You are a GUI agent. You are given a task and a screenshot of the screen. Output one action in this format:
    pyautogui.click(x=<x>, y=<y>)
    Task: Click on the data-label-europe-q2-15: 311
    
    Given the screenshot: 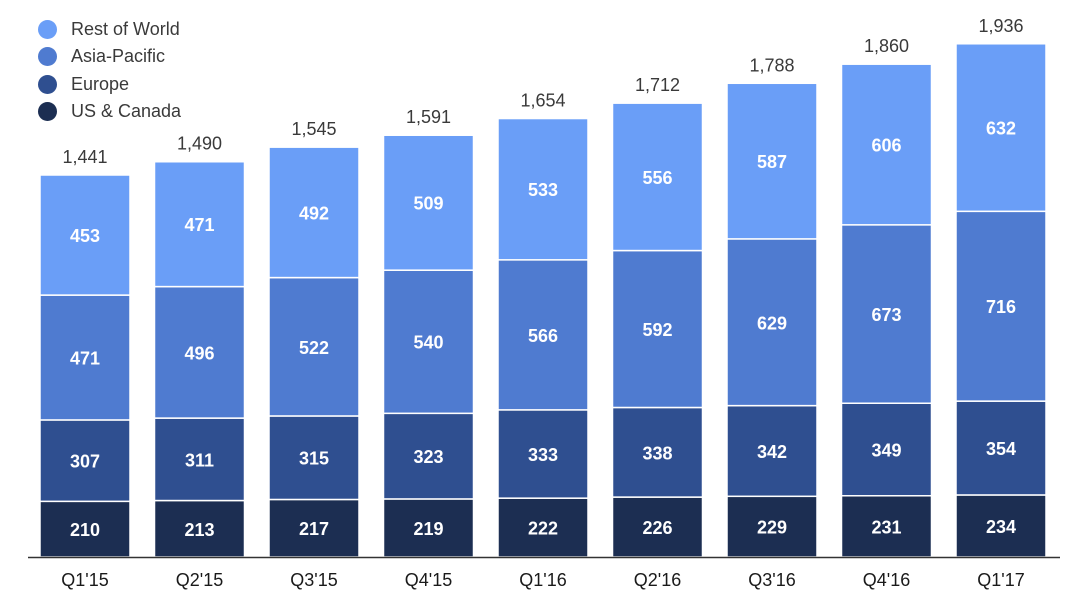 What is the action you would take?
    pyautogui.click(x=199, y=460)
    